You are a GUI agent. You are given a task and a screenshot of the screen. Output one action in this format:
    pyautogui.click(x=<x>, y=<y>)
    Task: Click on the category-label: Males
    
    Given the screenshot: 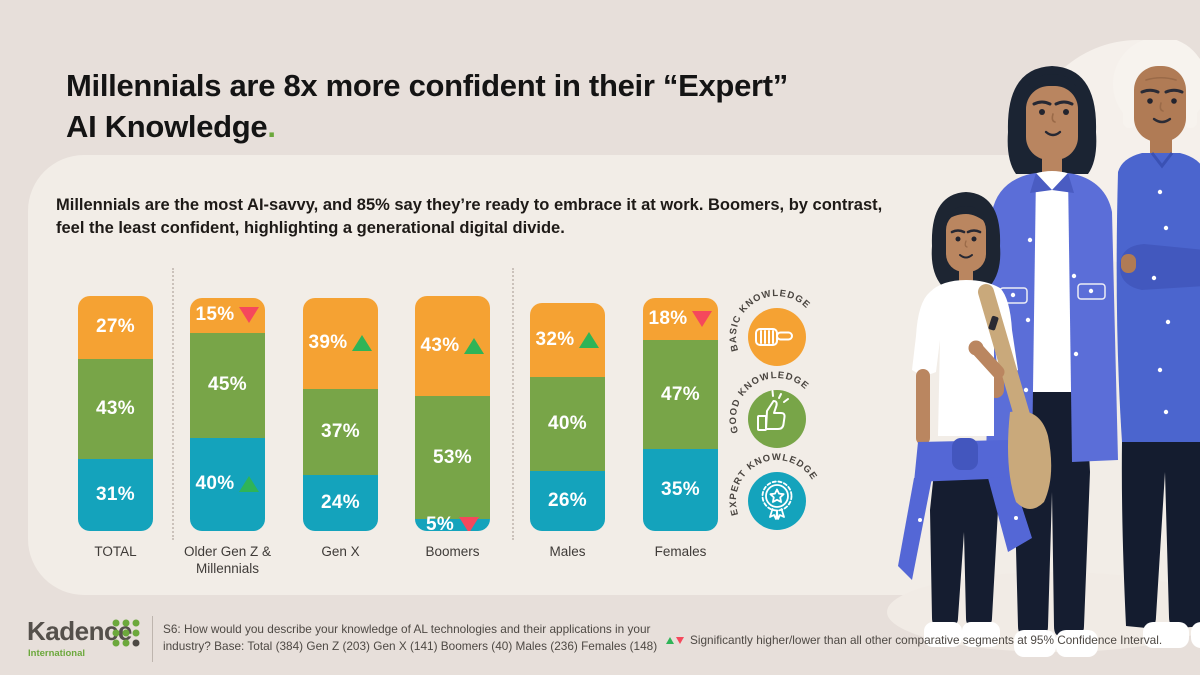 What is the action you would take?
    pyautogui.click(x=567, y=551)
    